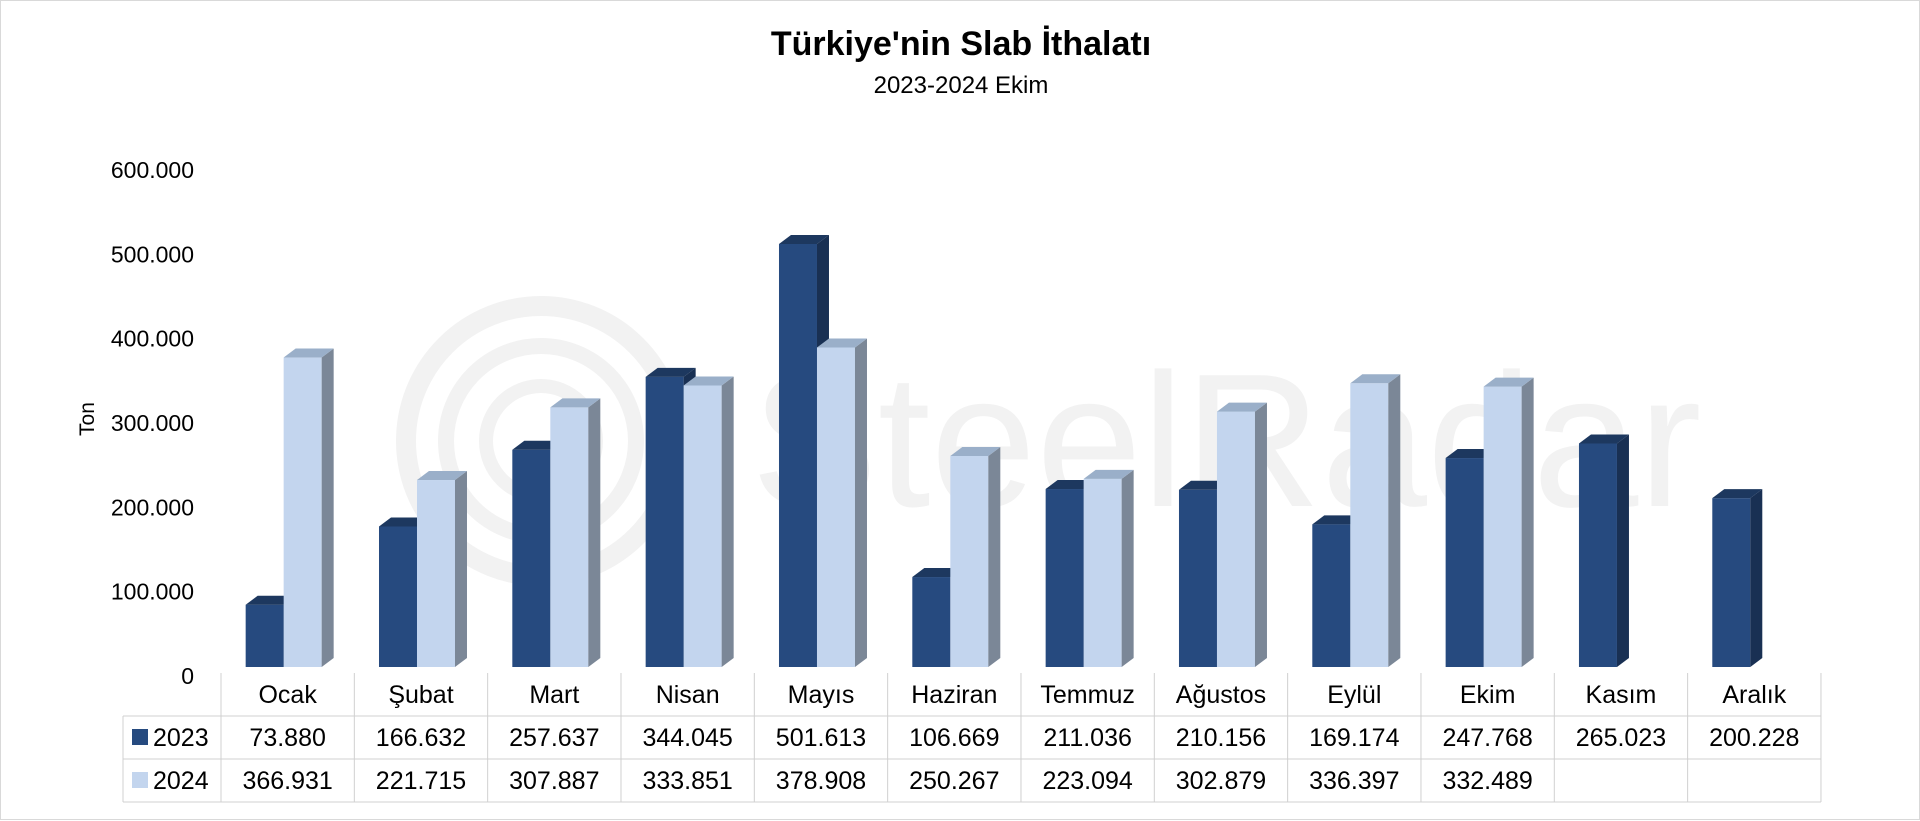 This screenshot has height=821, width=1920. What do you see at coordinates (1087, 738) in the screenshot?
I see `data-cell: 211.036` at bounding box center [1087, 738].